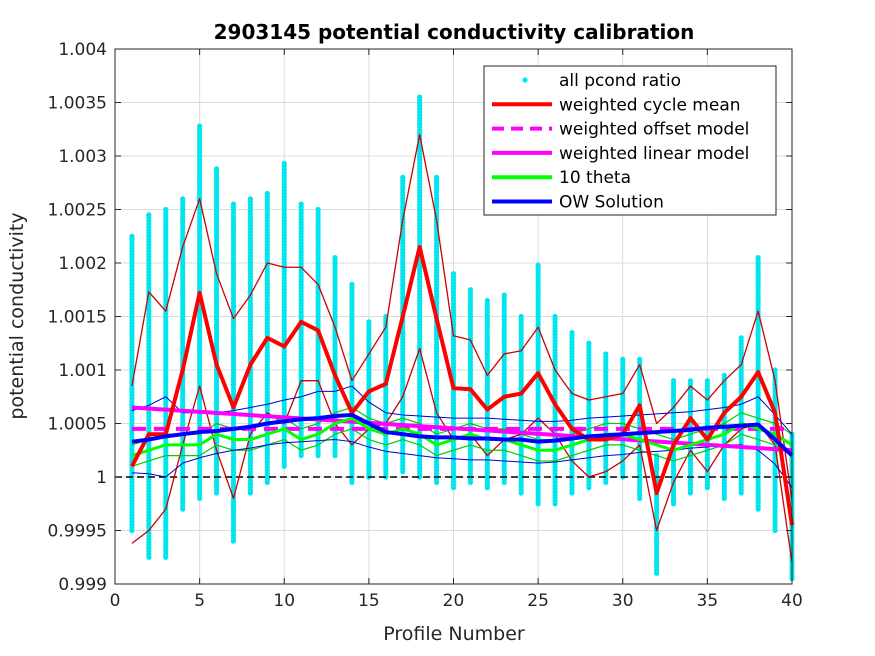  I want to click on y-tick-label: 1.0015, so click(77, 318).